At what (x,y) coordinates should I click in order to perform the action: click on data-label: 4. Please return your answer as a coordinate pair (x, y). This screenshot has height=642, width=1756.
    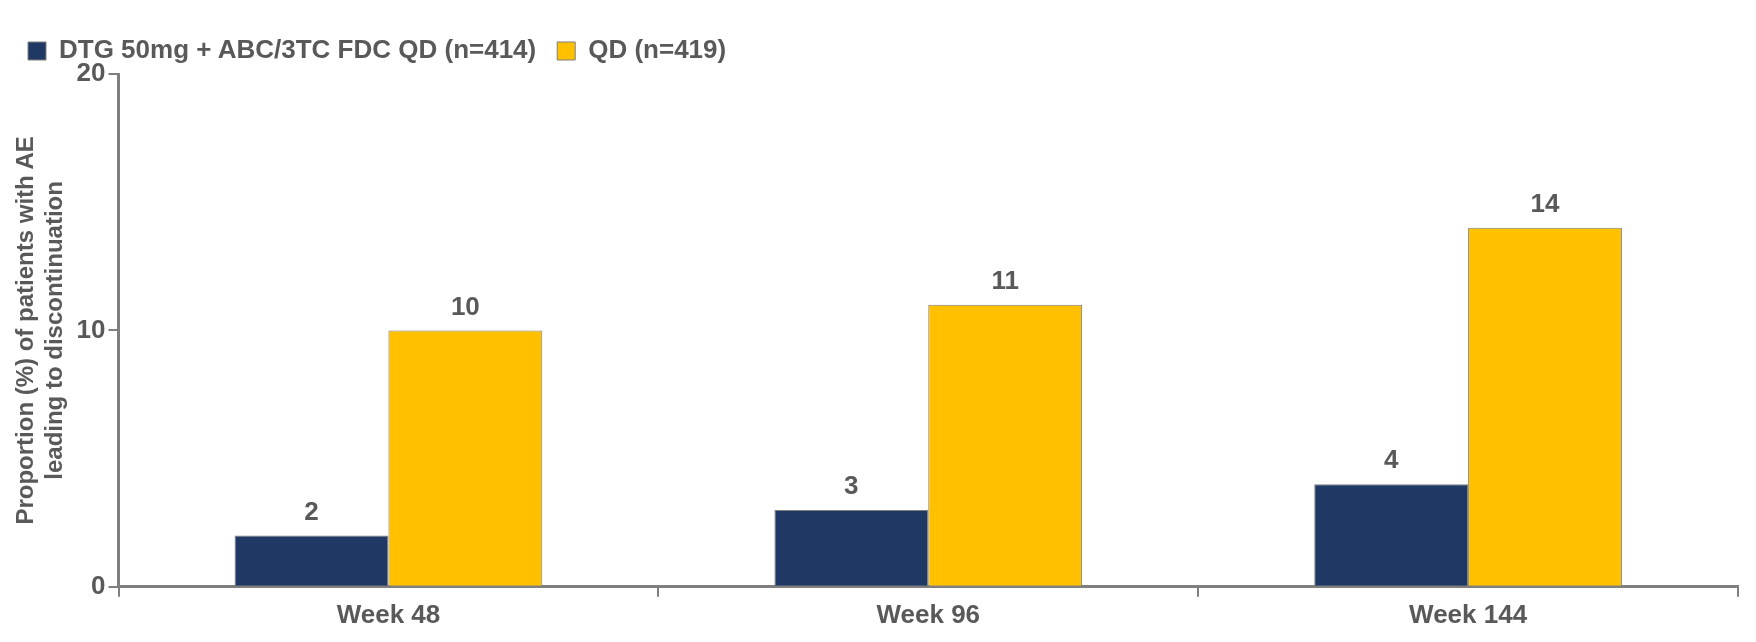
    Looking at the image, I should click on (1391, 459).